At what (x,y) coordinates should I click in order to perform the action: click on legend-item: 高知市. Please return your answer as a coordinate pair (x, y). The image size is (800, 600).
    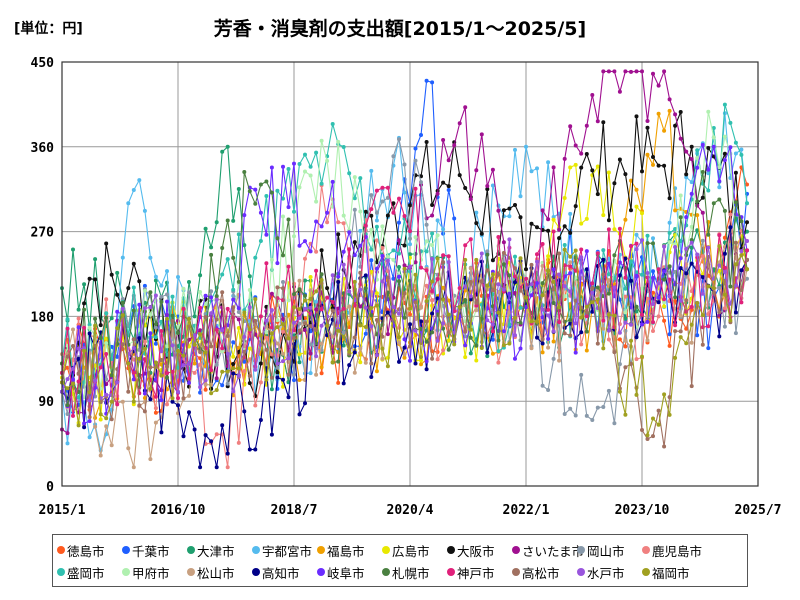
    Looking at the image, I should click on (284, 572).